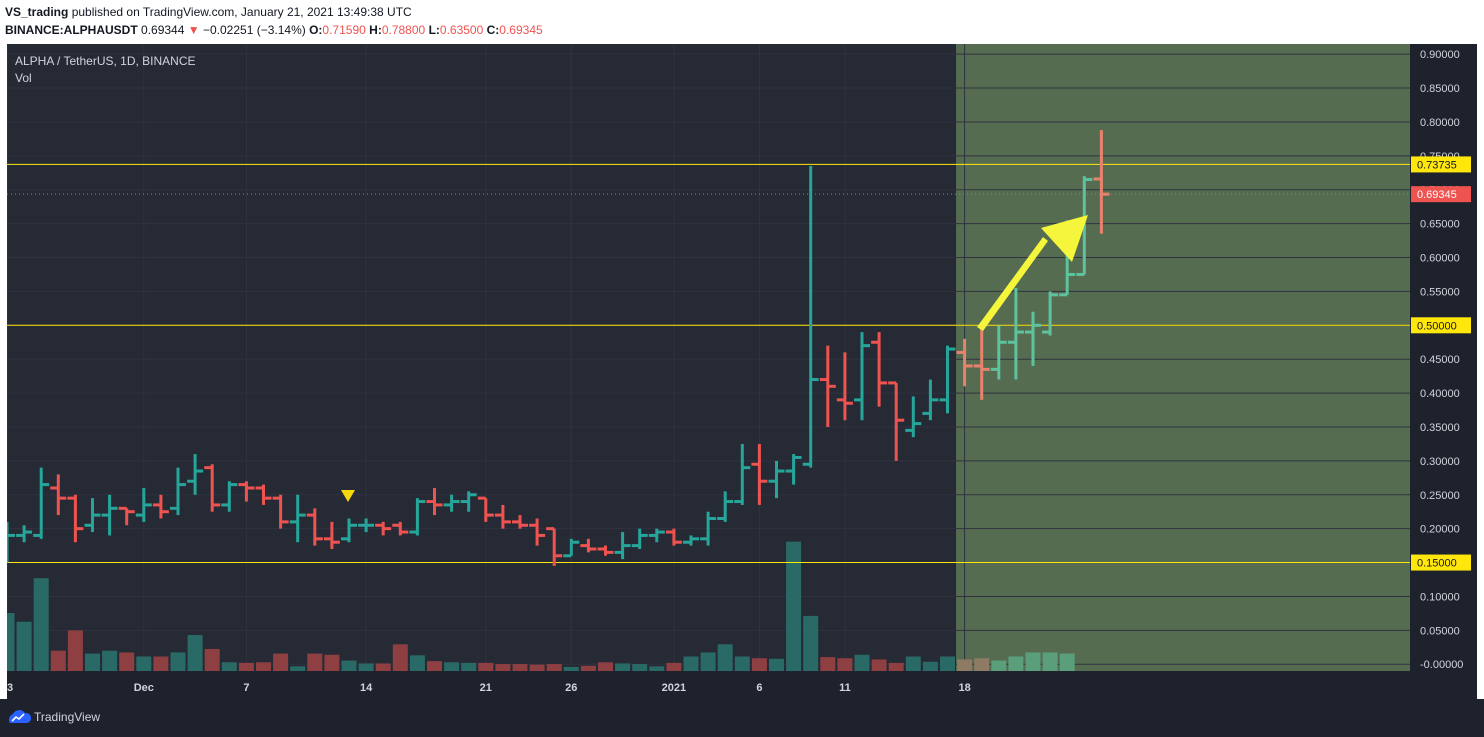 The image size is (1484, 737). Describe the element at coordinates (23, 78) in the screenshot. I see `legend-vol-label: Vol` at that location.